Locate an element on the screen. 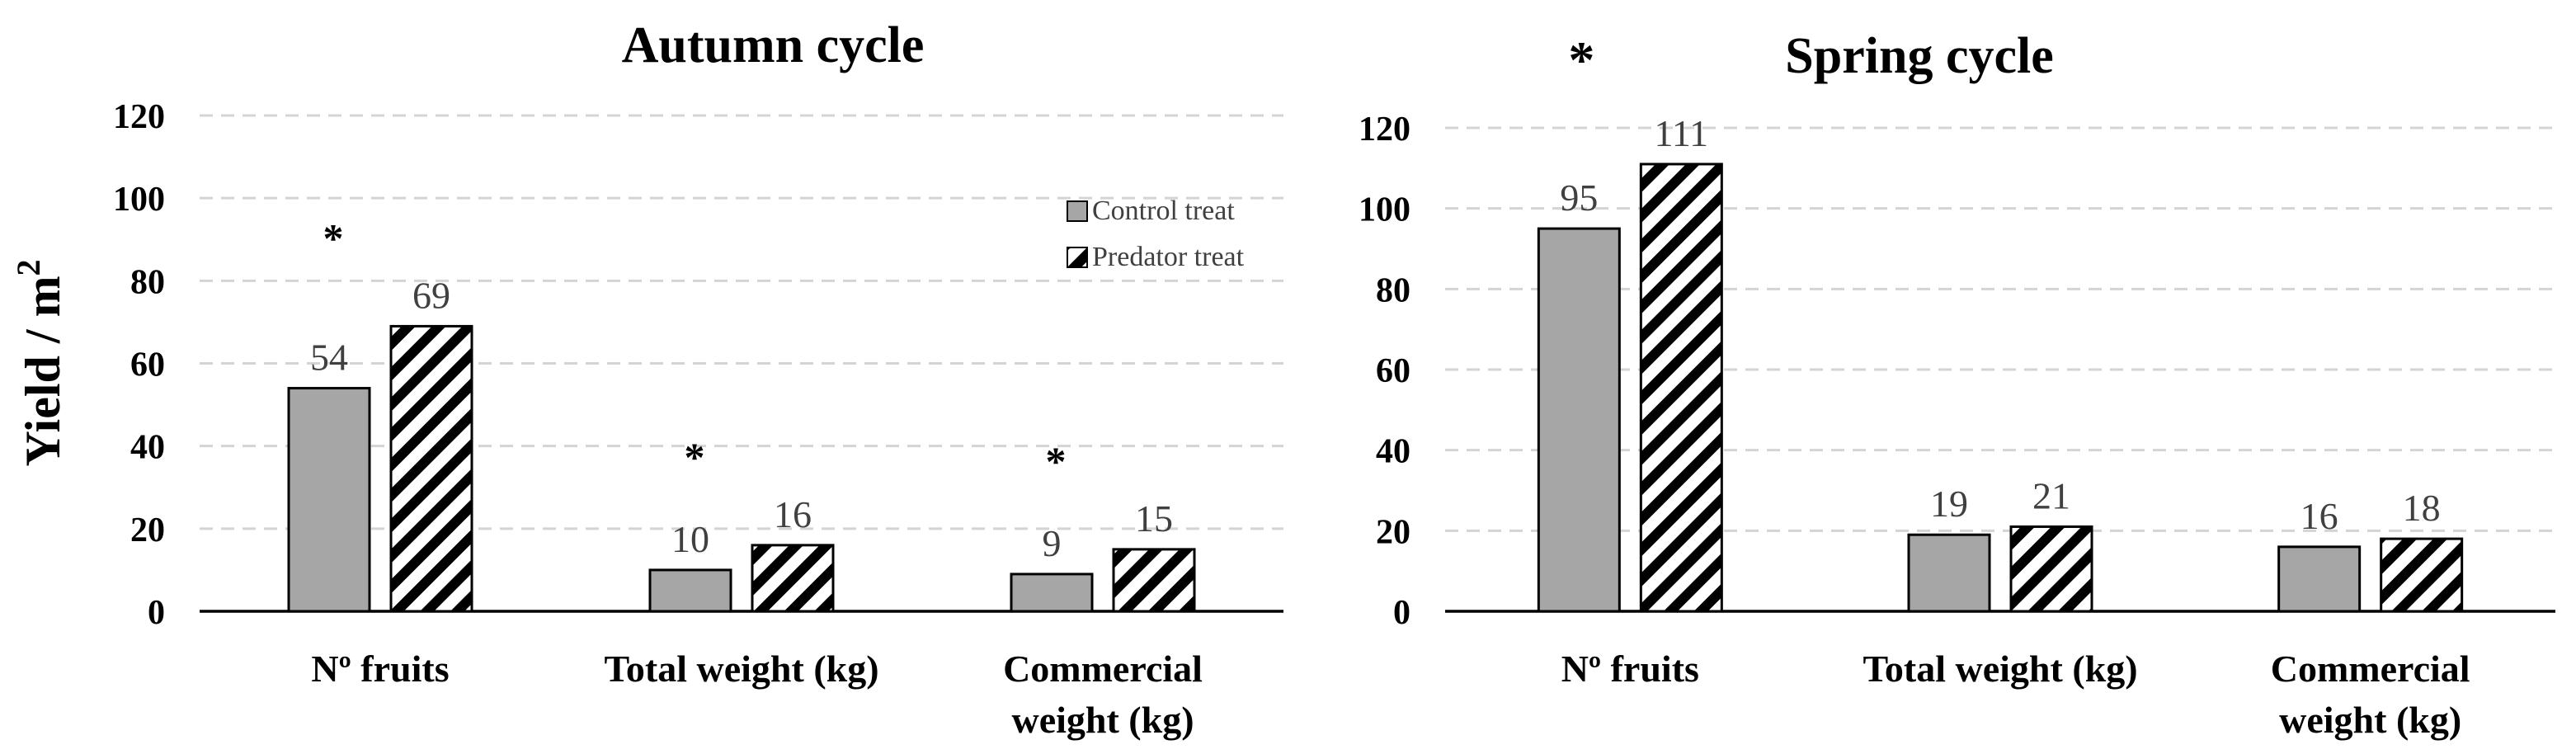 The width and height of the screenshot is (2576, 754). y-axis-label: Yield / m2 is located at coordinates (40, 362).